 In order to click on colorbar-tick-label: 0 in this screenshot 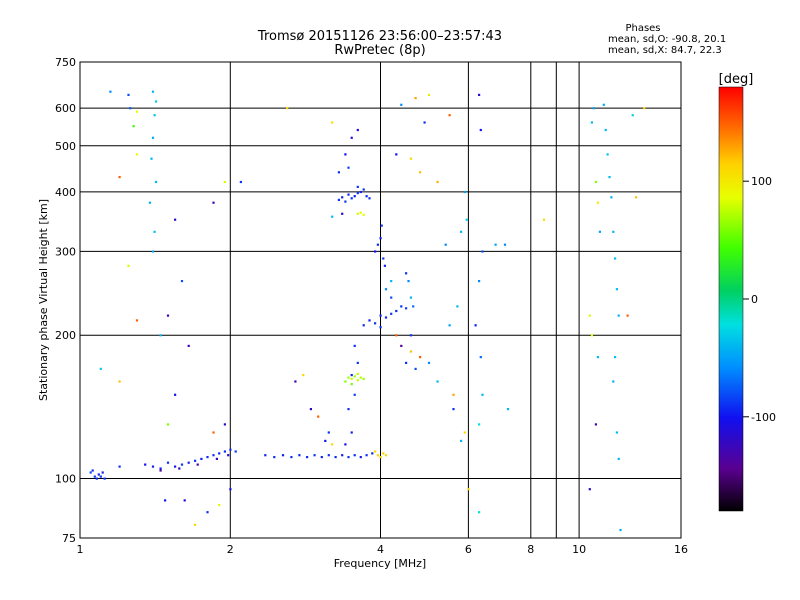, I will do `click(754, 299)`.